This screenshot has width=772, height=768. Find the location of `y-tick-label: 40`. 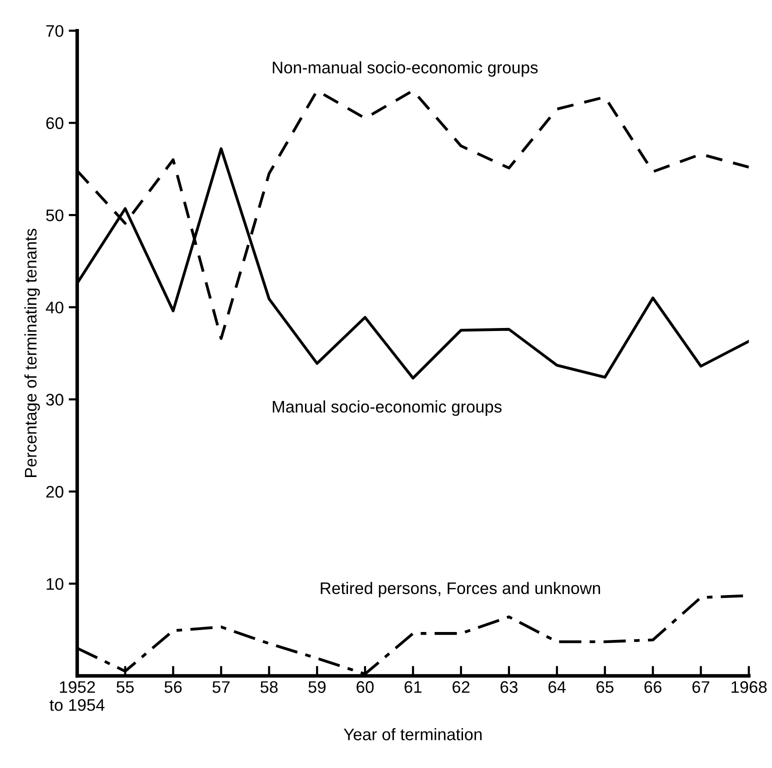

y-tick-label: 40 is located at coordinates (55, 308).